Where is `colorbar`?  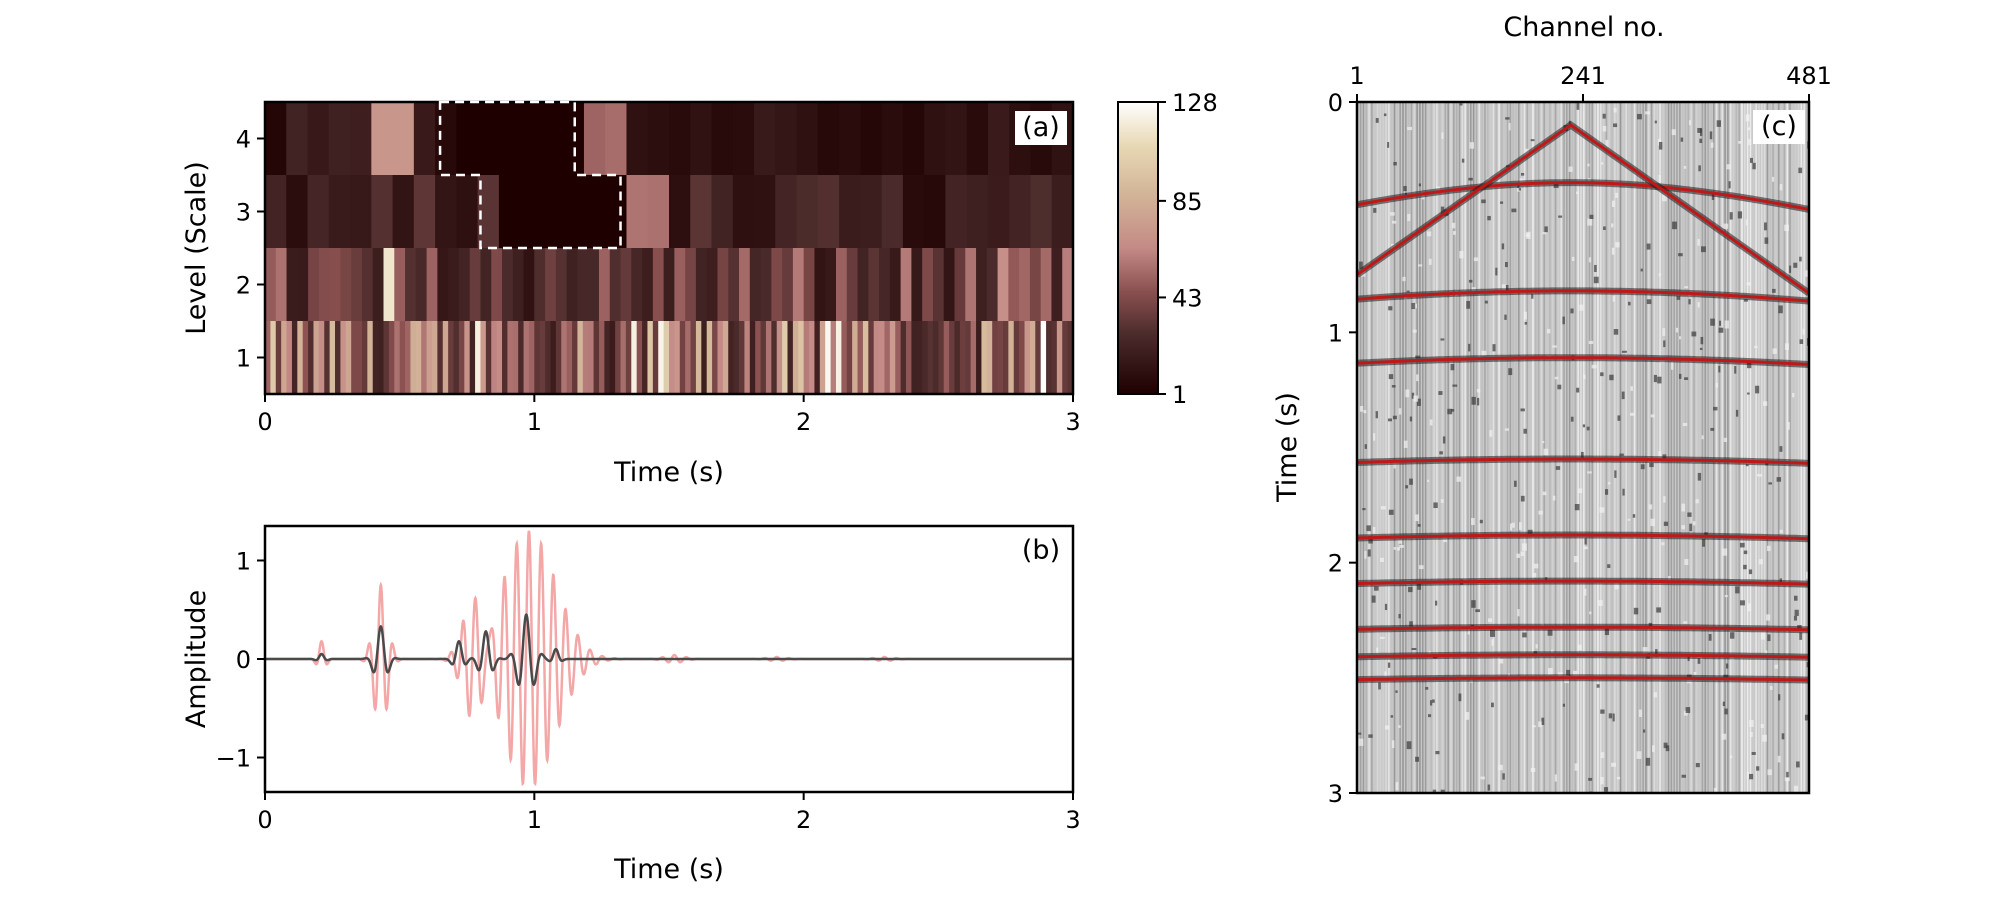 colorbar is located at coordinates (1138, 248).